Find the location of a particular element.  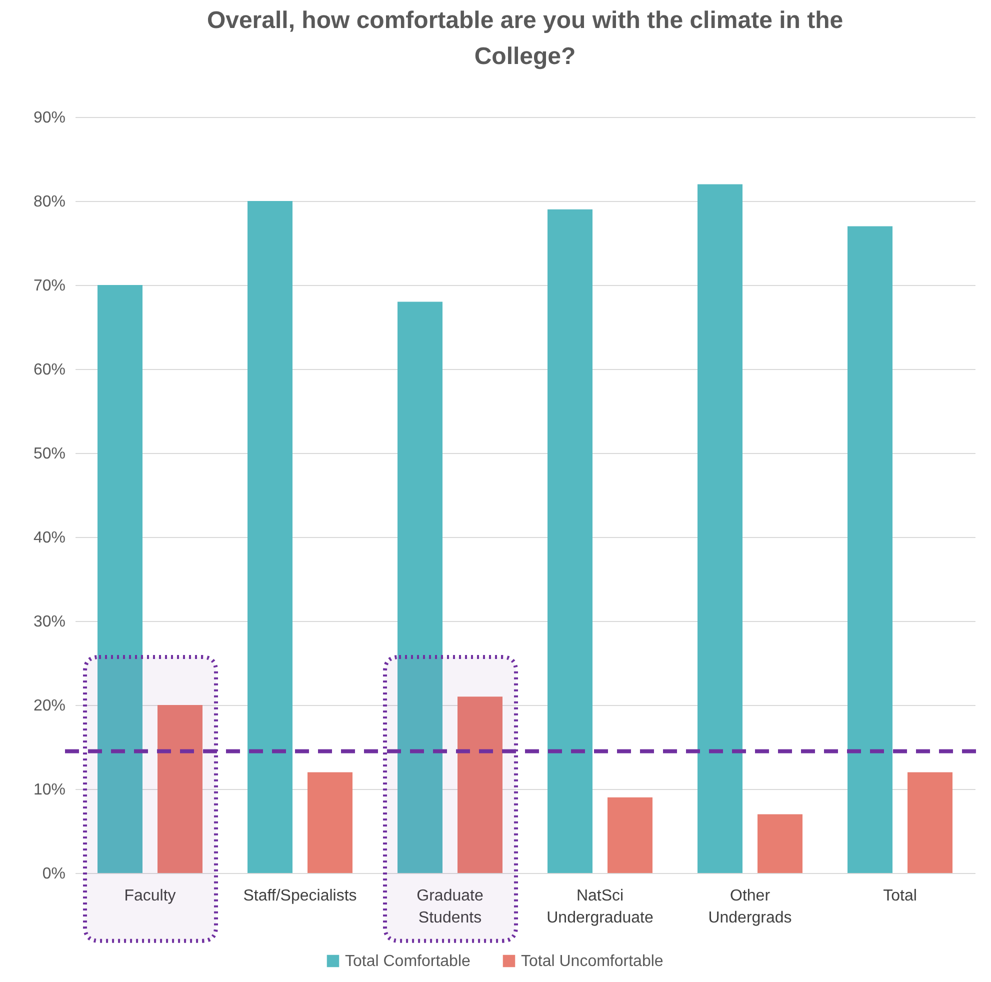

y-tick-label: 60% is located at coordinates (49, 370).